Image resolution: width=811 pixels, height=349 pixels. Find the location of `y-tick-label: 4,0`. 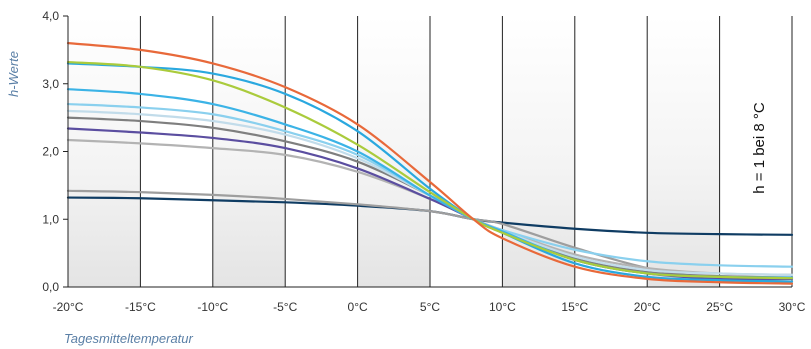

y-tick-label: 4,0 is located at coordinates (50, 16).